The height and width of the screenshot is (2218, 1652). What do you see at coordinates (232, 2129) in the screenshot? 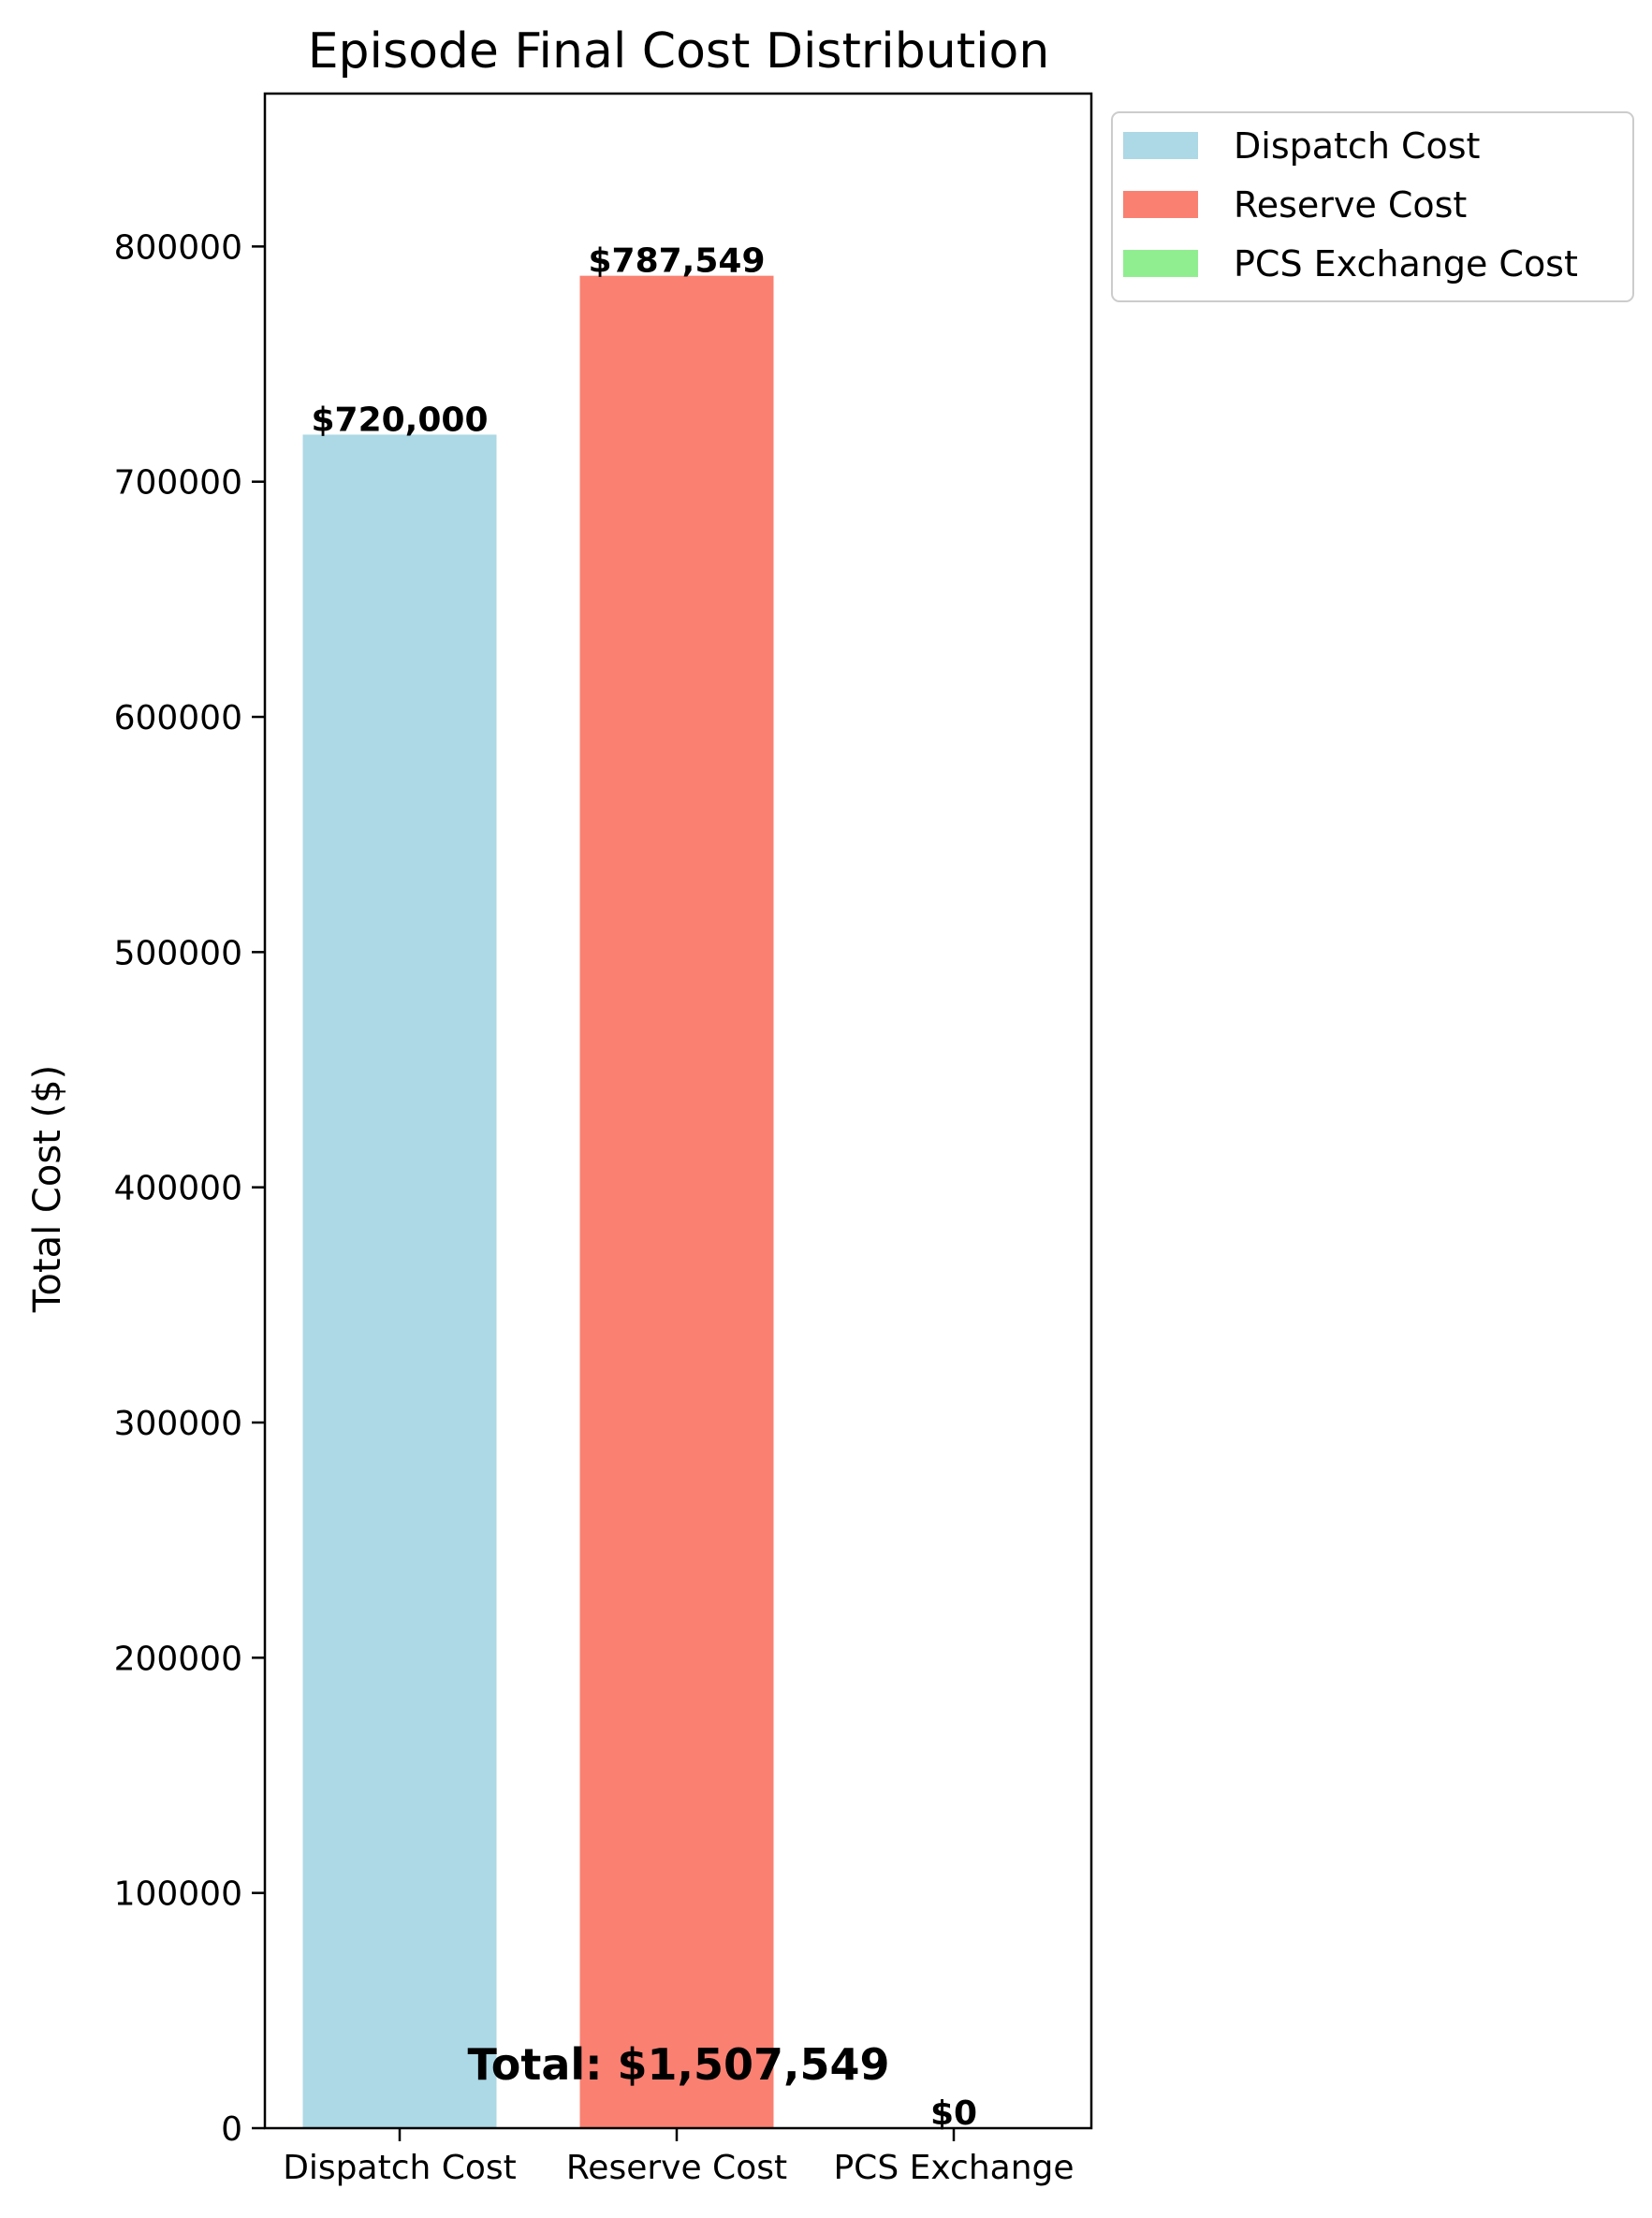
I see `y-tick-label: 0` at bounding box center [232, 2129].